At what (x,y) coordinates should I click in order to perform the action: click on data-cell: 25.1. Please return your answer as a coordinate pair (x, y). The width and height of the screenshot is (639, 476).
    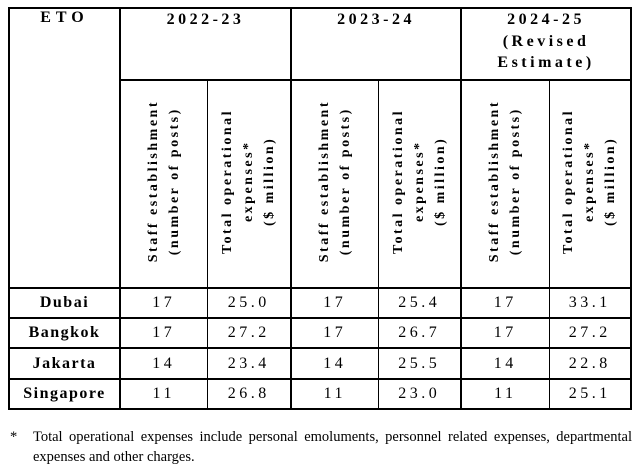
    Looking at the image, I should click on (590, 394).